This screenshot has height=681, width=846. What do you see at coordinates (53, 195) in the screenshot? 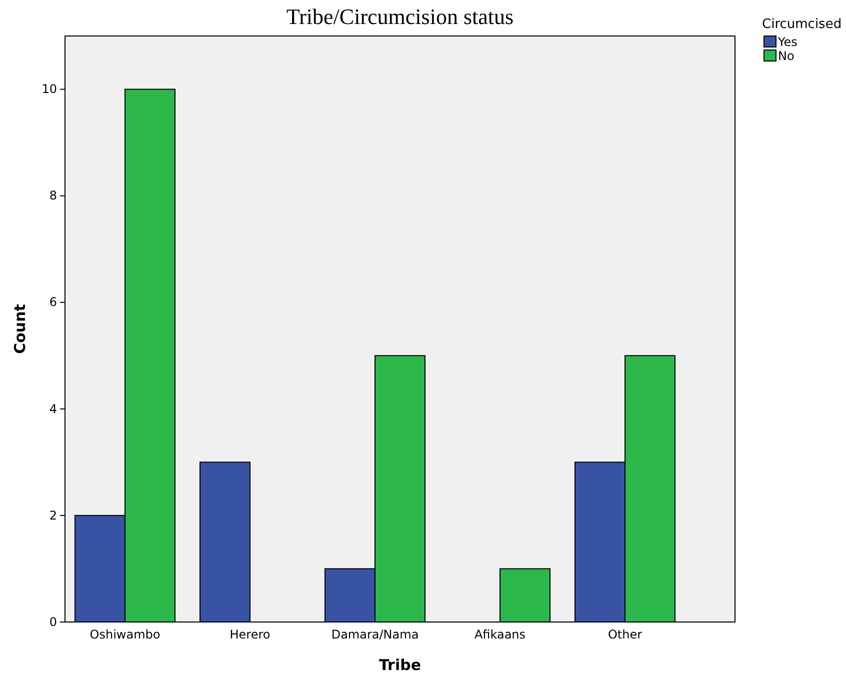
I see `y-tick-label: 8` at bounding box center [53, 195].